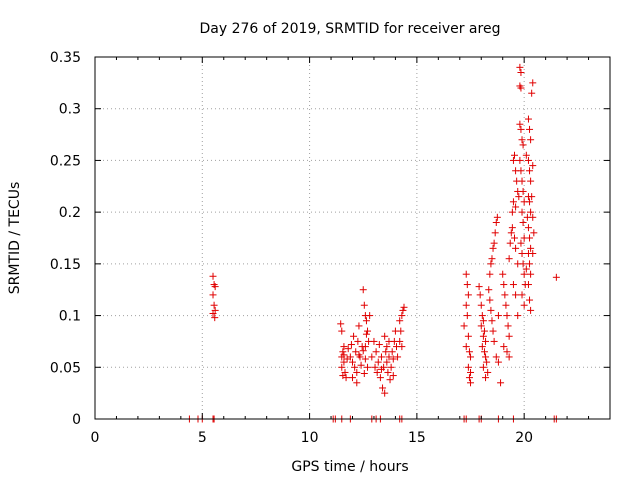 The height and width of the screenshot is (480, 640). Describe the element at coordinates (95, 438) in the screenshot. I see `x-tick-label: 0` at that location.